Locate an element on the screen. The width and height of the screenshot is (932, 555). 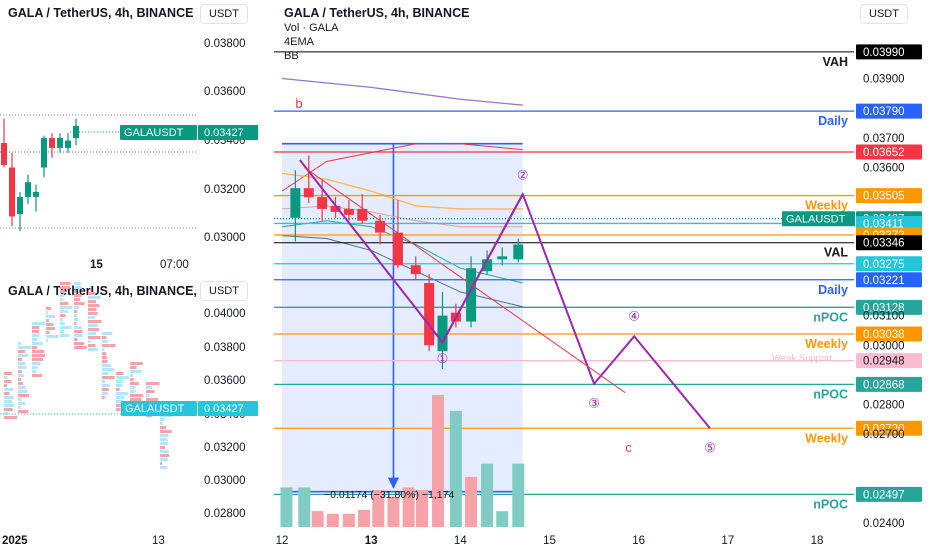
left-top-candles is located at coordinates (40, 175).